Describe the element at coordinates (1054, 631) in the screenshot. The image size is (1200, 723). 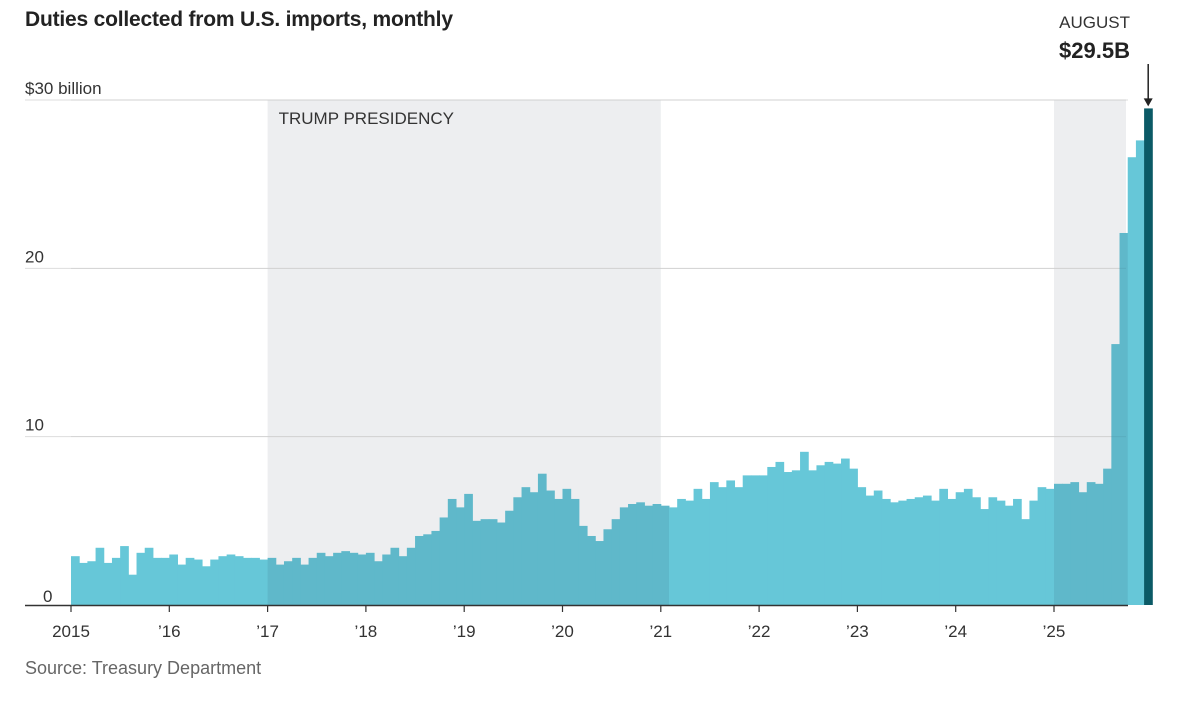
I see `x-tick-label: ’25` at that location.